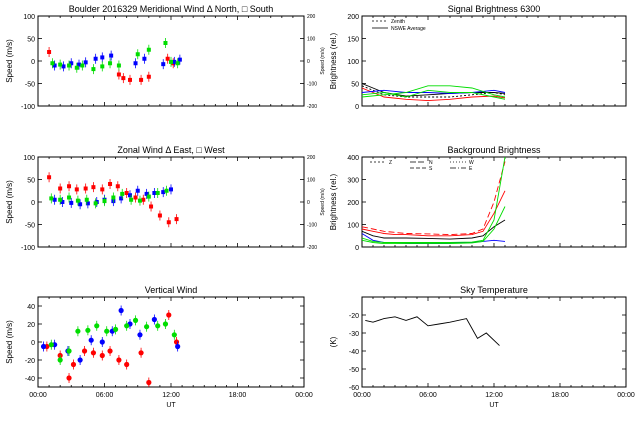  What do you see at coordinates (494, 290) in the screenshot?
I see `chart-title: Sky Temperature` at bounding box center [494, 290].